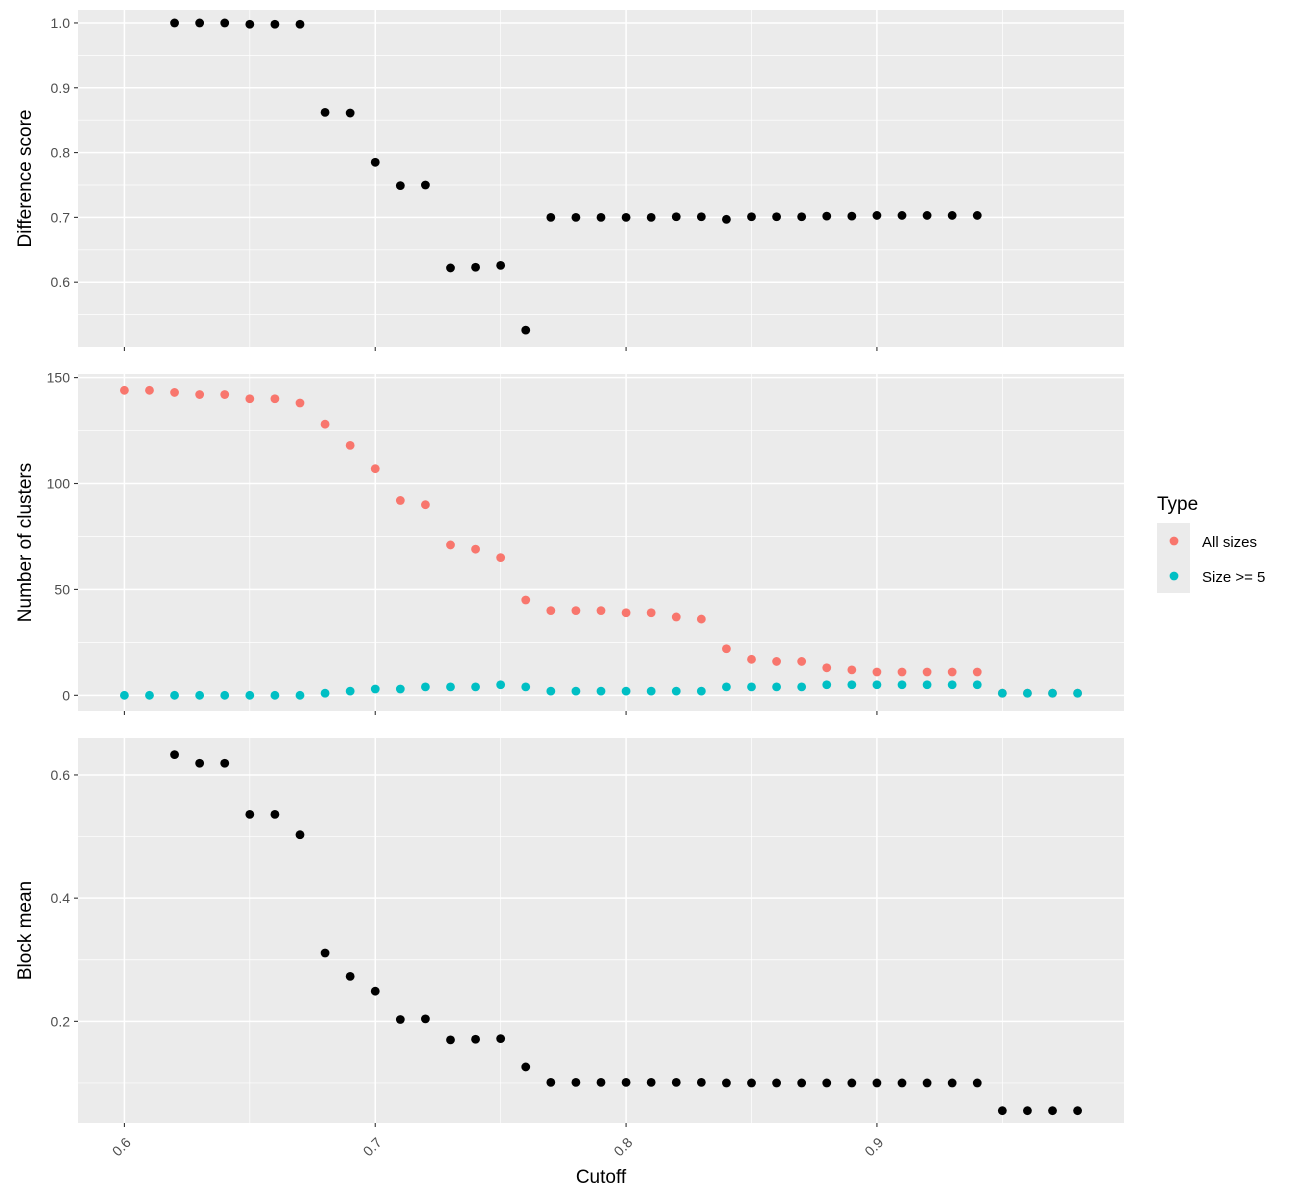  What do you see at coordinates (61, 217) in the screenshot?
I see `y-tick-label: 0.7` at bounding box center [61, 217].